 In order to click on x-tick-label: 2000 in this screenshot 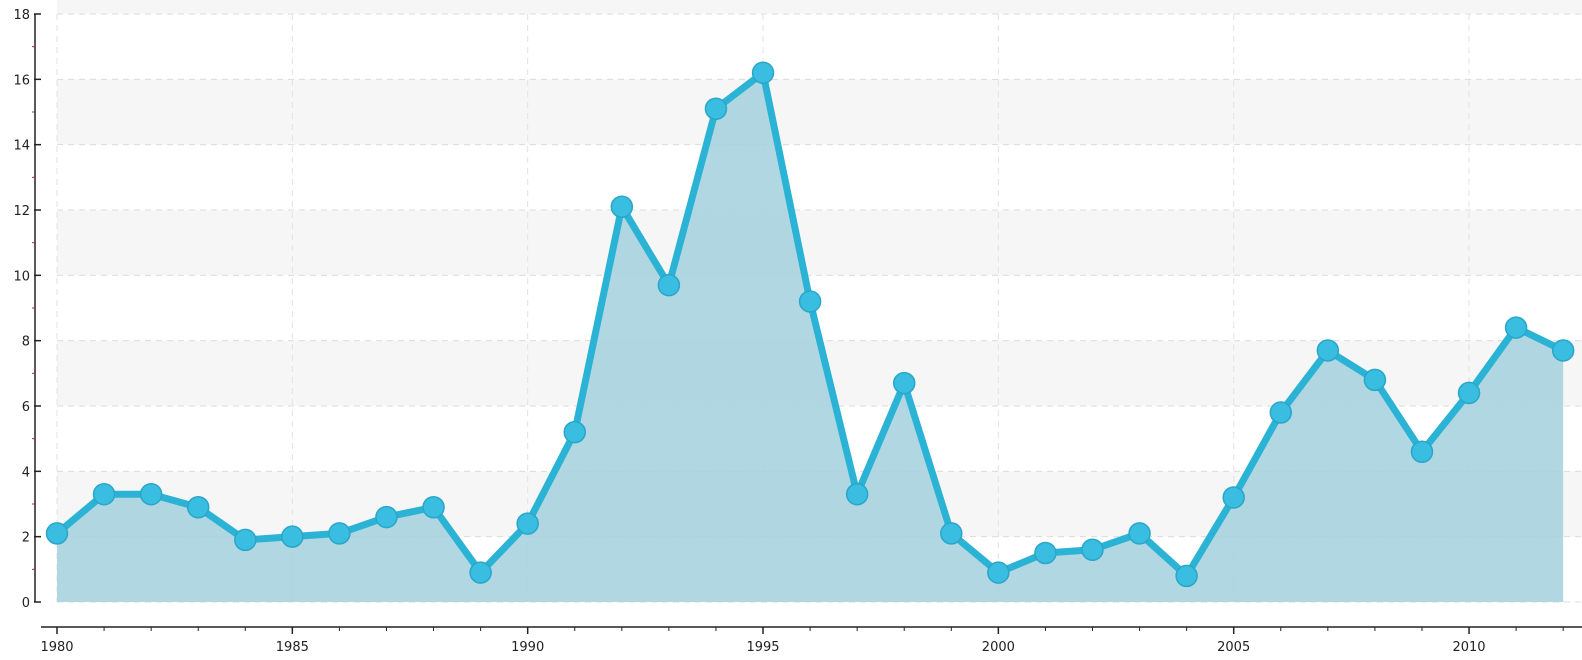, I will do `click(998, 647)`.